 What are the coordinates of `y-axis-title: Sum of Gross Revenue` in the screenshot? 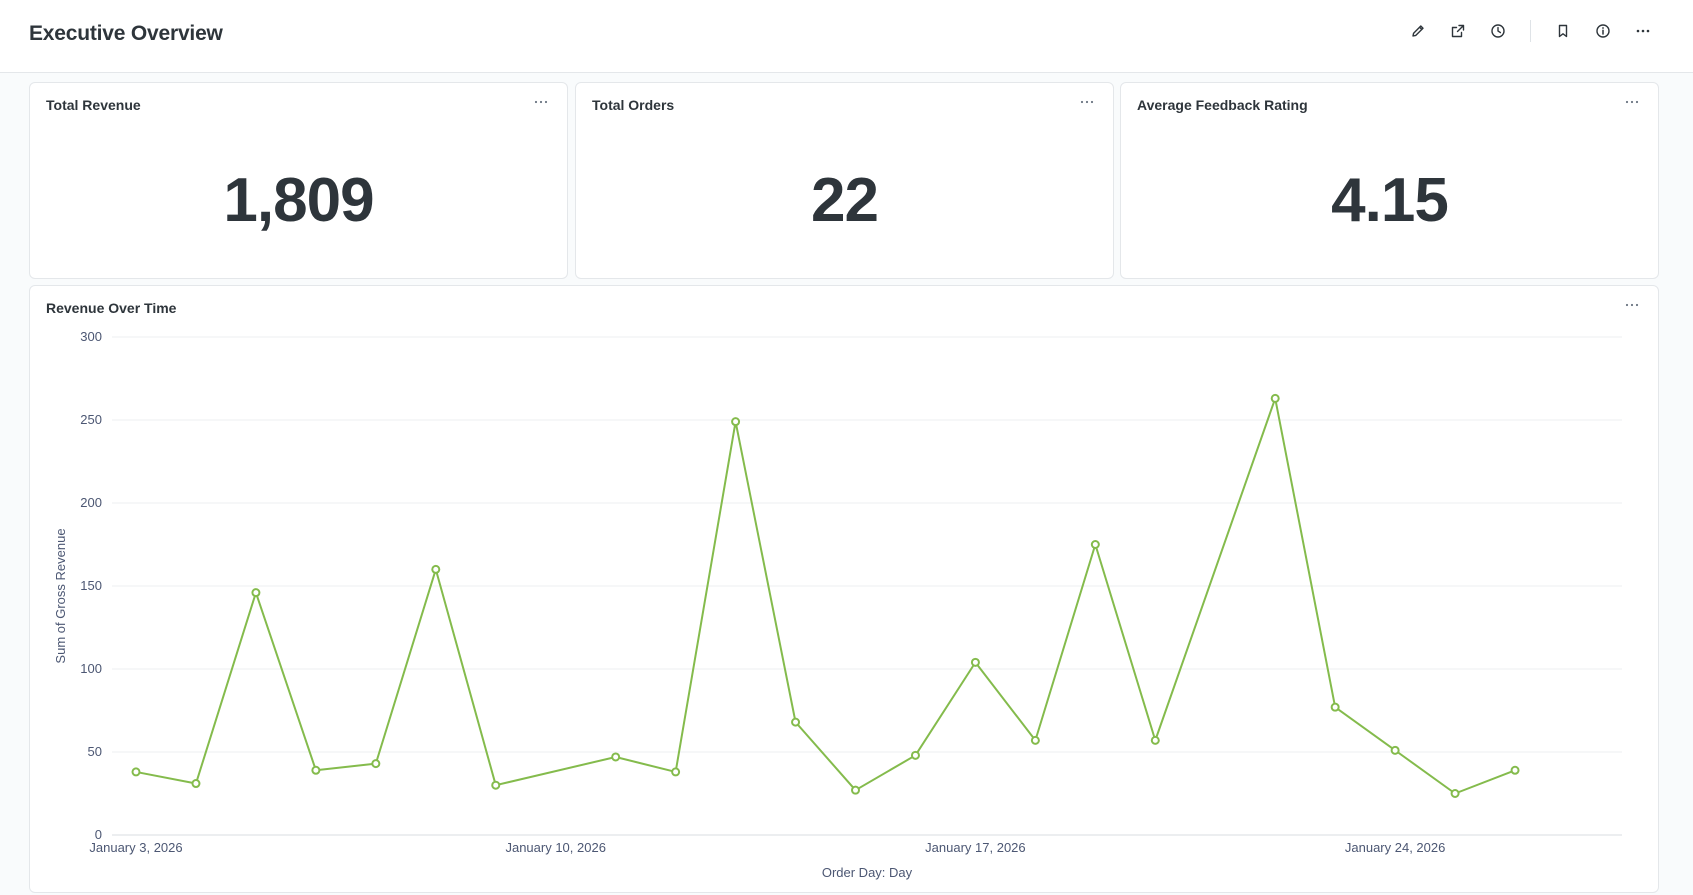 It's located at (60, 595).